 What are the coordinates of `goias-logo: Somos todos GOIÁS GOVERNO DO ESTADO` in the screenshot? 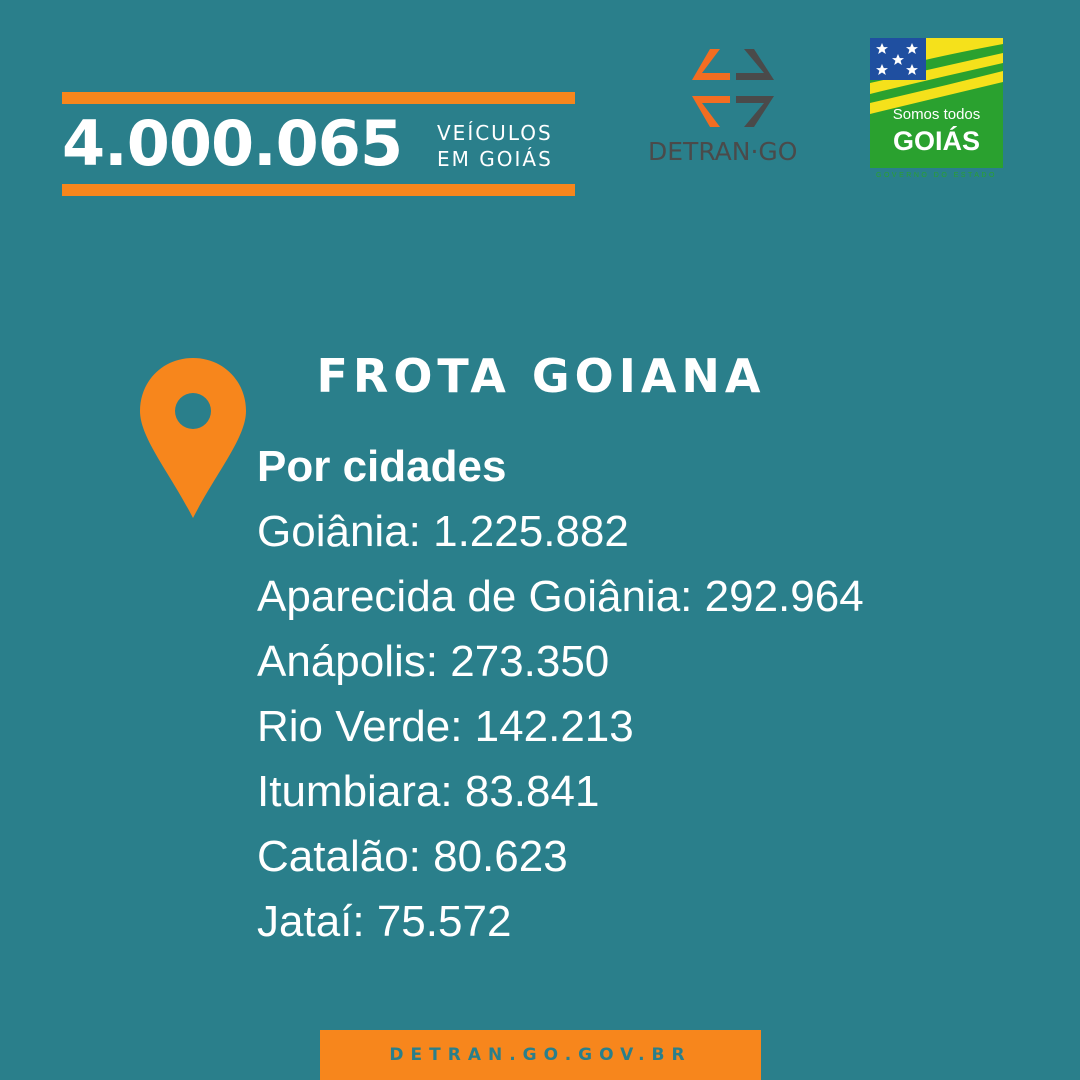 It's located at (936, 110).